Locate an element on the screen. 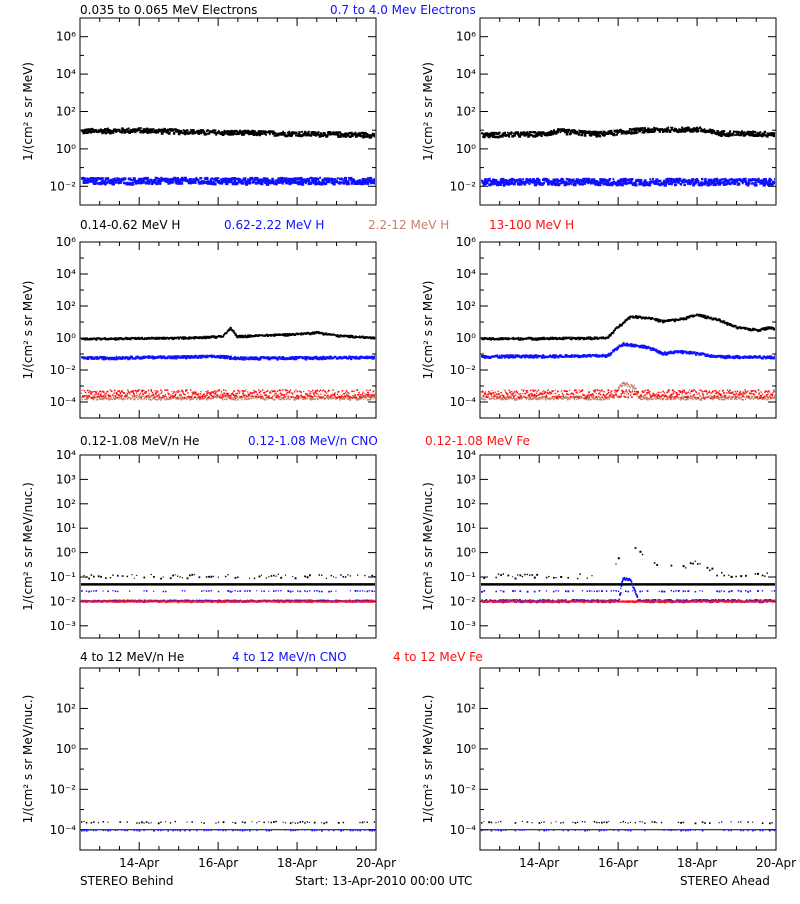 This screenshot has height=904, width=800. x-tick-label: 14-Apr is located at coordinates (539, 863).